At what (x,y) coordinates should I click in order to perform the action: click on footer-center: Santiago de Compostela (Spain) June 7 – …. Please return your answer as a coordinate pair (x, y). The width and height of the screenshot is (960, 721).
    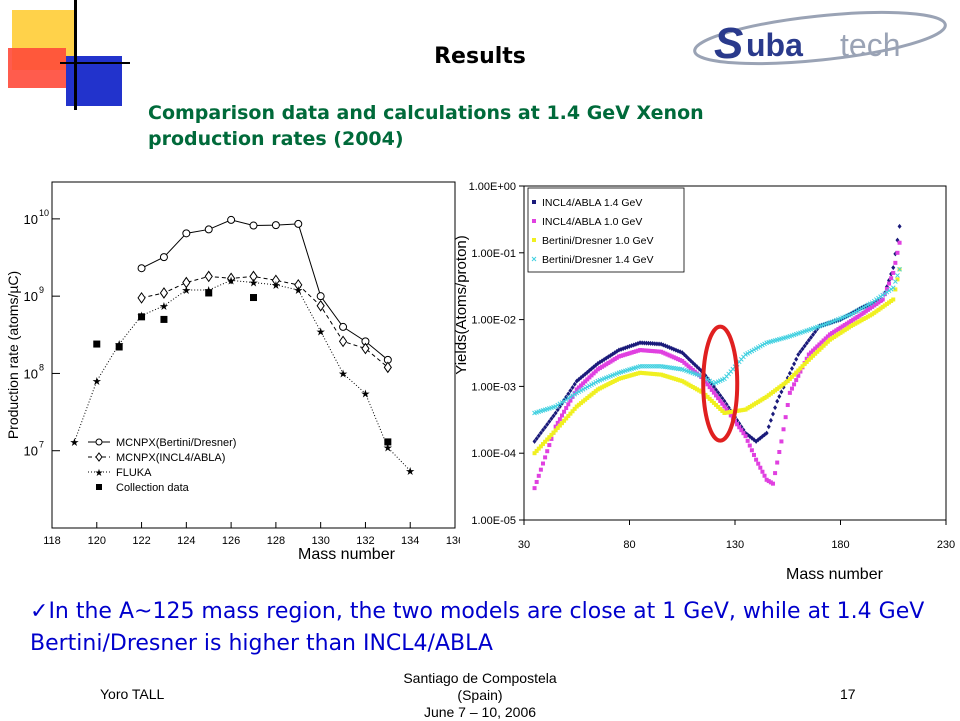
    Looking at the image, I should click on (480, 695).